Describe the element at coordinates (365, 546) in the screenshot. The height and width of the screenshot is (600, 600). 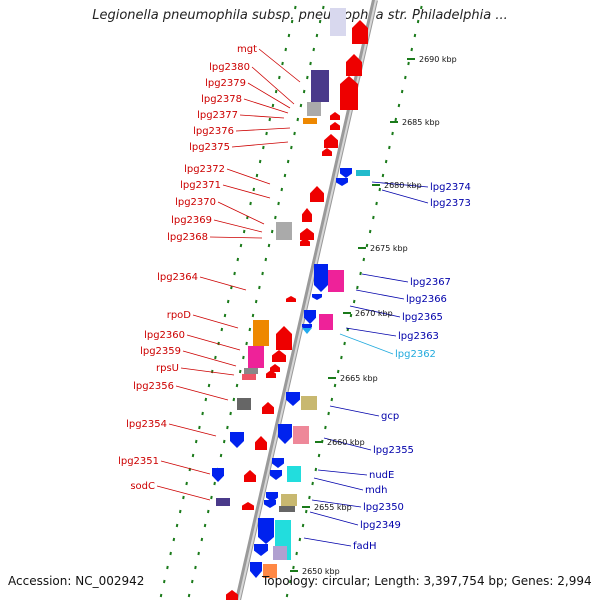
I see `gene-label: fadH` at that location.